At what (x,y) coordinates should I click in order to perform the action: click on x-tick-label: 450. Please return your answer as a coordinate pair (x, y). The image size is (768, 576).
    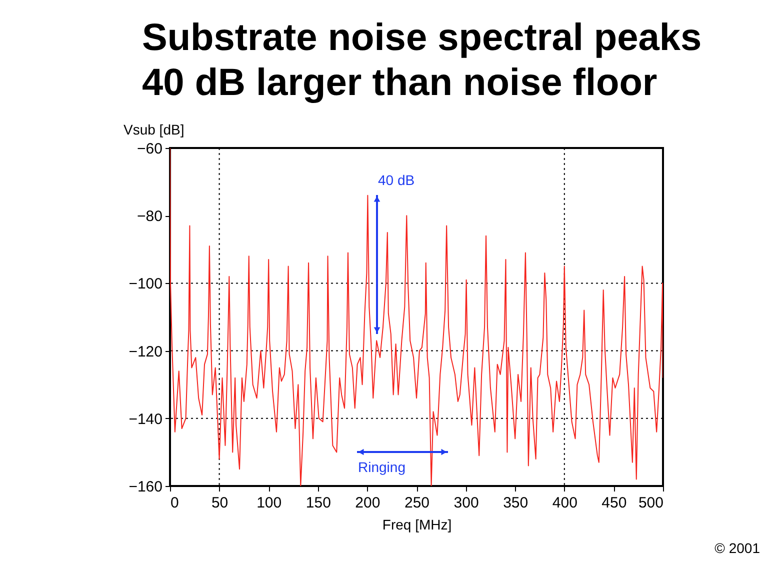
    Looking at the image, I should click on (614, 503).